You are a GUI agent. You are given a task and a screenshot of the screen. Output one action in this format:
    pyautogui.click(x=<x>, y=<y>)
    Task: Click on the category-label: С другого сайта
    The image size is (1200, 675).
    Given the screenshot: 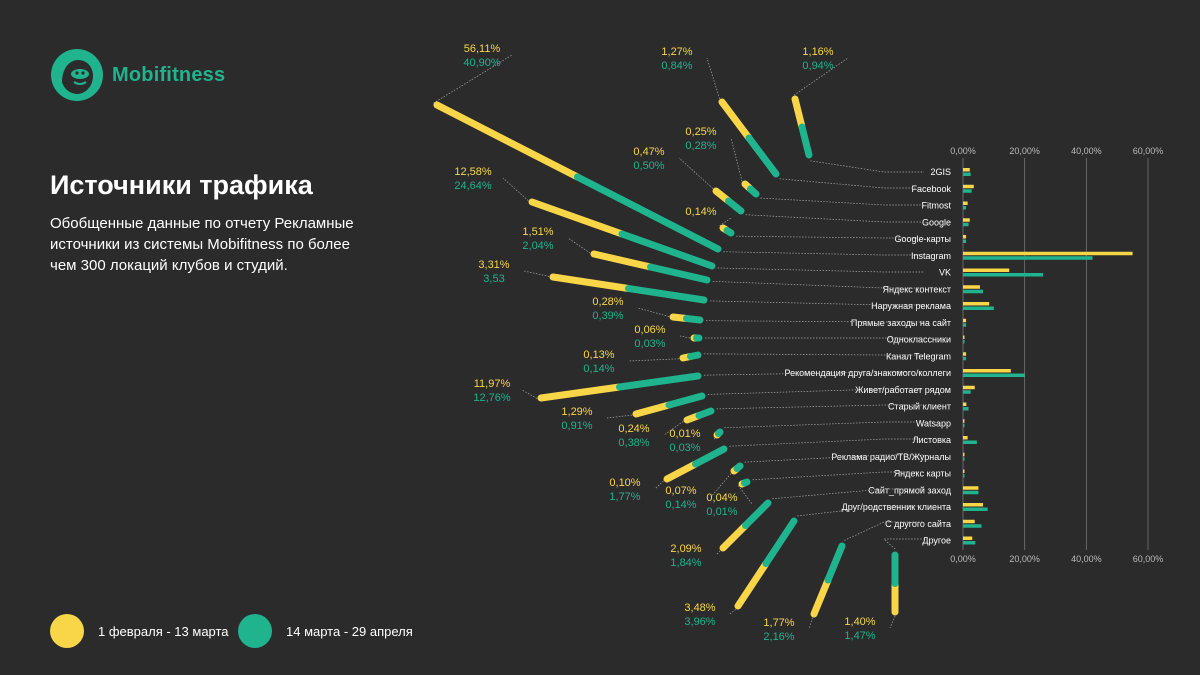 What is the action you would take?
    pyautogui.click(x=918, y=524)
    